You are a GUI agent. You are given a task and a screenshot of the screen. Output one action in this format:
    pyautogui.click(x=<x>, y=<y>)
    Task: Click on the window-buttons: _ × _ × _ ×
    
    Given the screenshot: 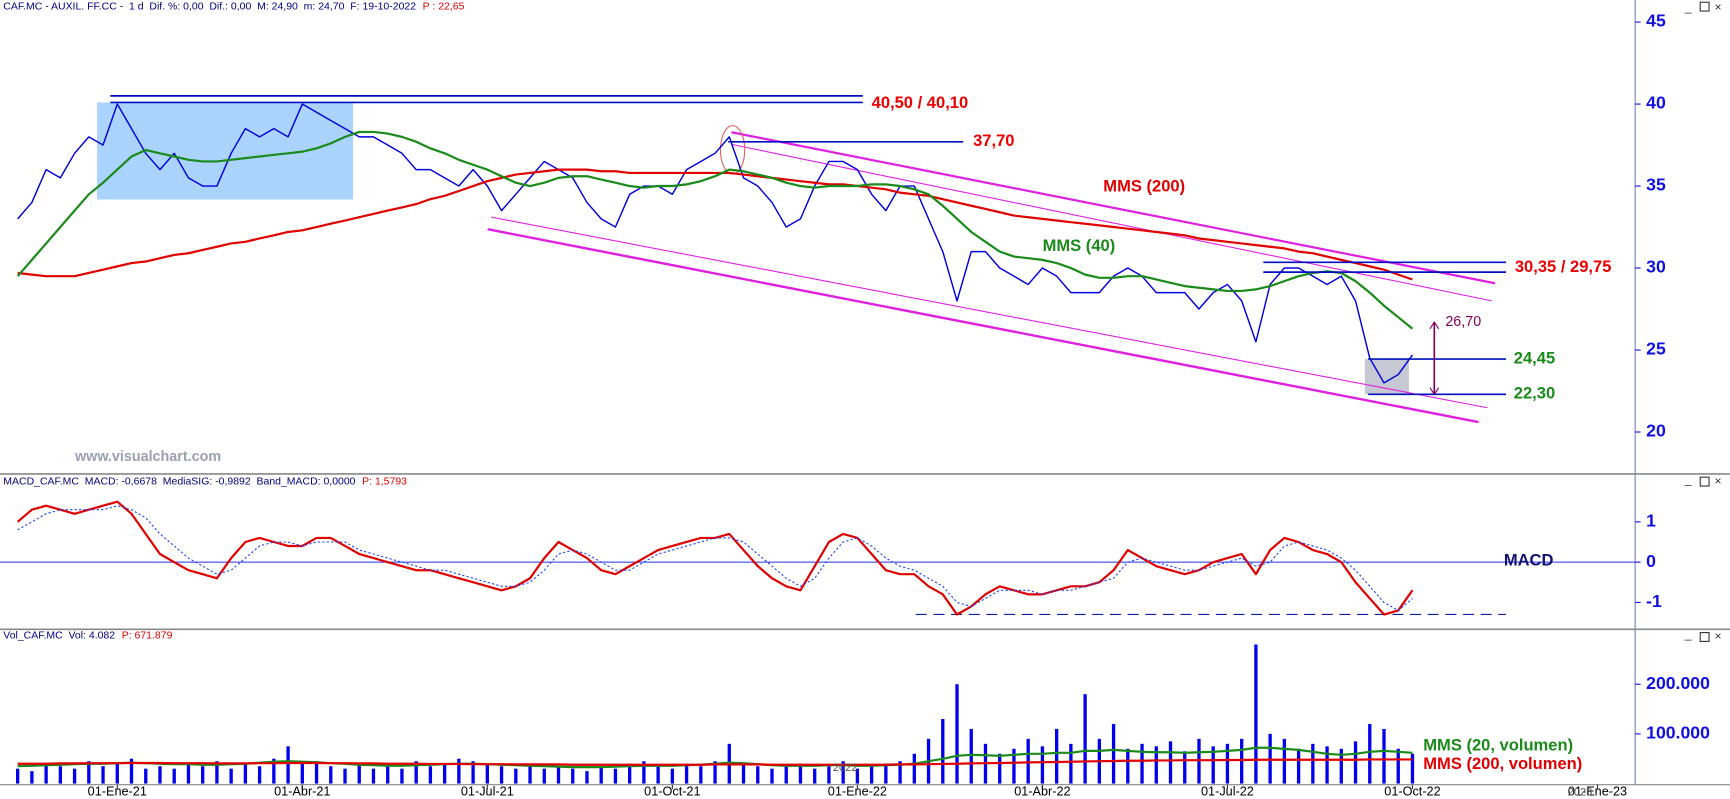 What is the action you would take?
    pyautogui.click(x=1703, y=321)
    